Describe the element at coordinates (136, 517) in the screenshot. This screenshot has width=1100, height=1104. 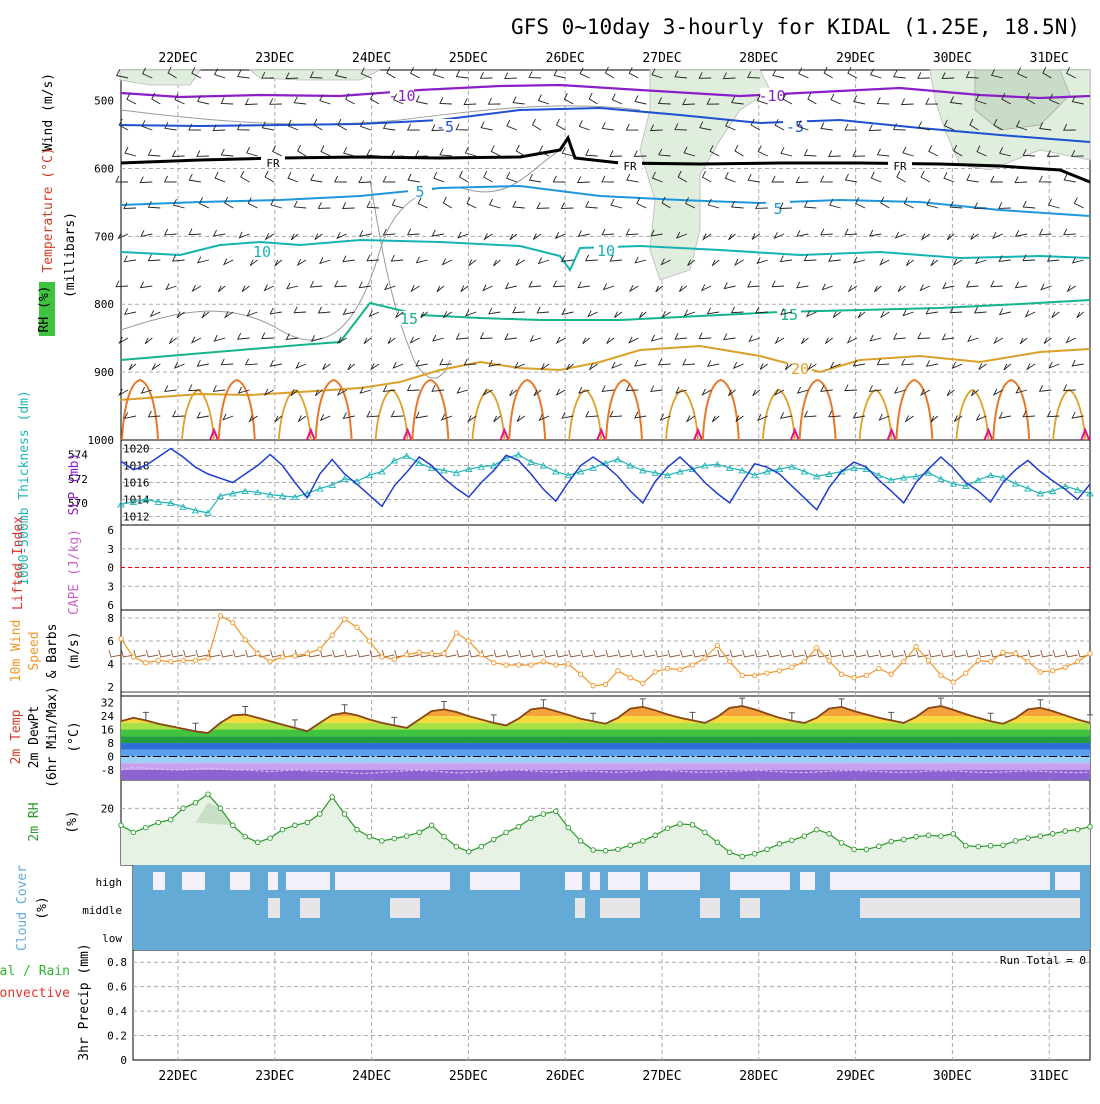
I see `slp-tick: 1012` at that location.